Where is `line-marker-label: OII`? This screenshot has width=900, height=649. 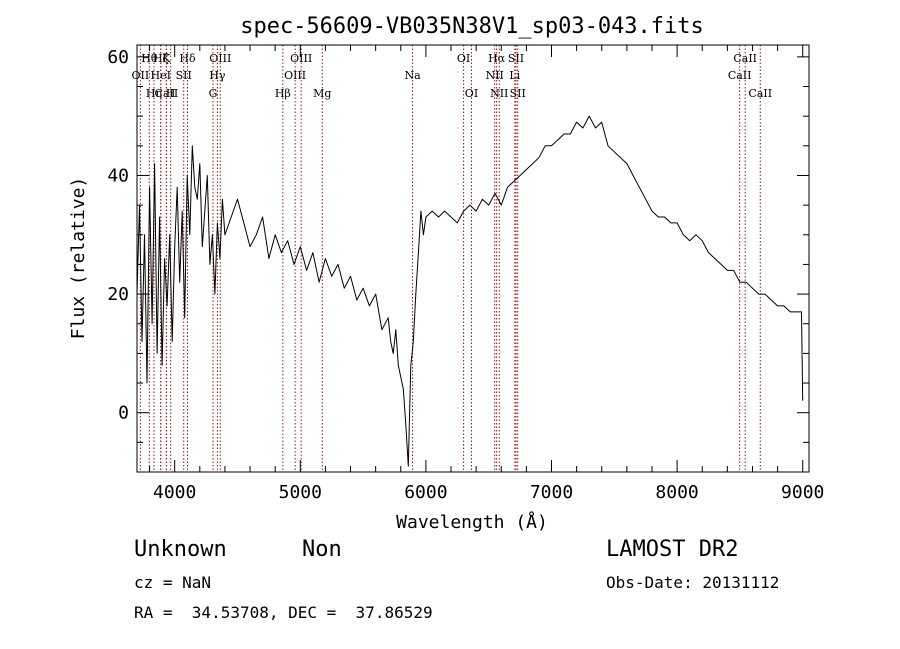
line-marker-label: OII is located at coordinates (141, 75).